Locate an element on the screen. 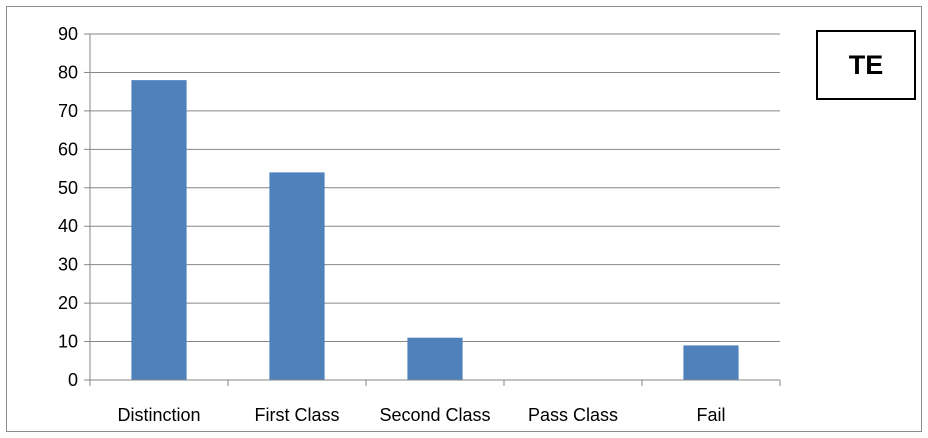  bar-fail is located at coordinates (711, 362).